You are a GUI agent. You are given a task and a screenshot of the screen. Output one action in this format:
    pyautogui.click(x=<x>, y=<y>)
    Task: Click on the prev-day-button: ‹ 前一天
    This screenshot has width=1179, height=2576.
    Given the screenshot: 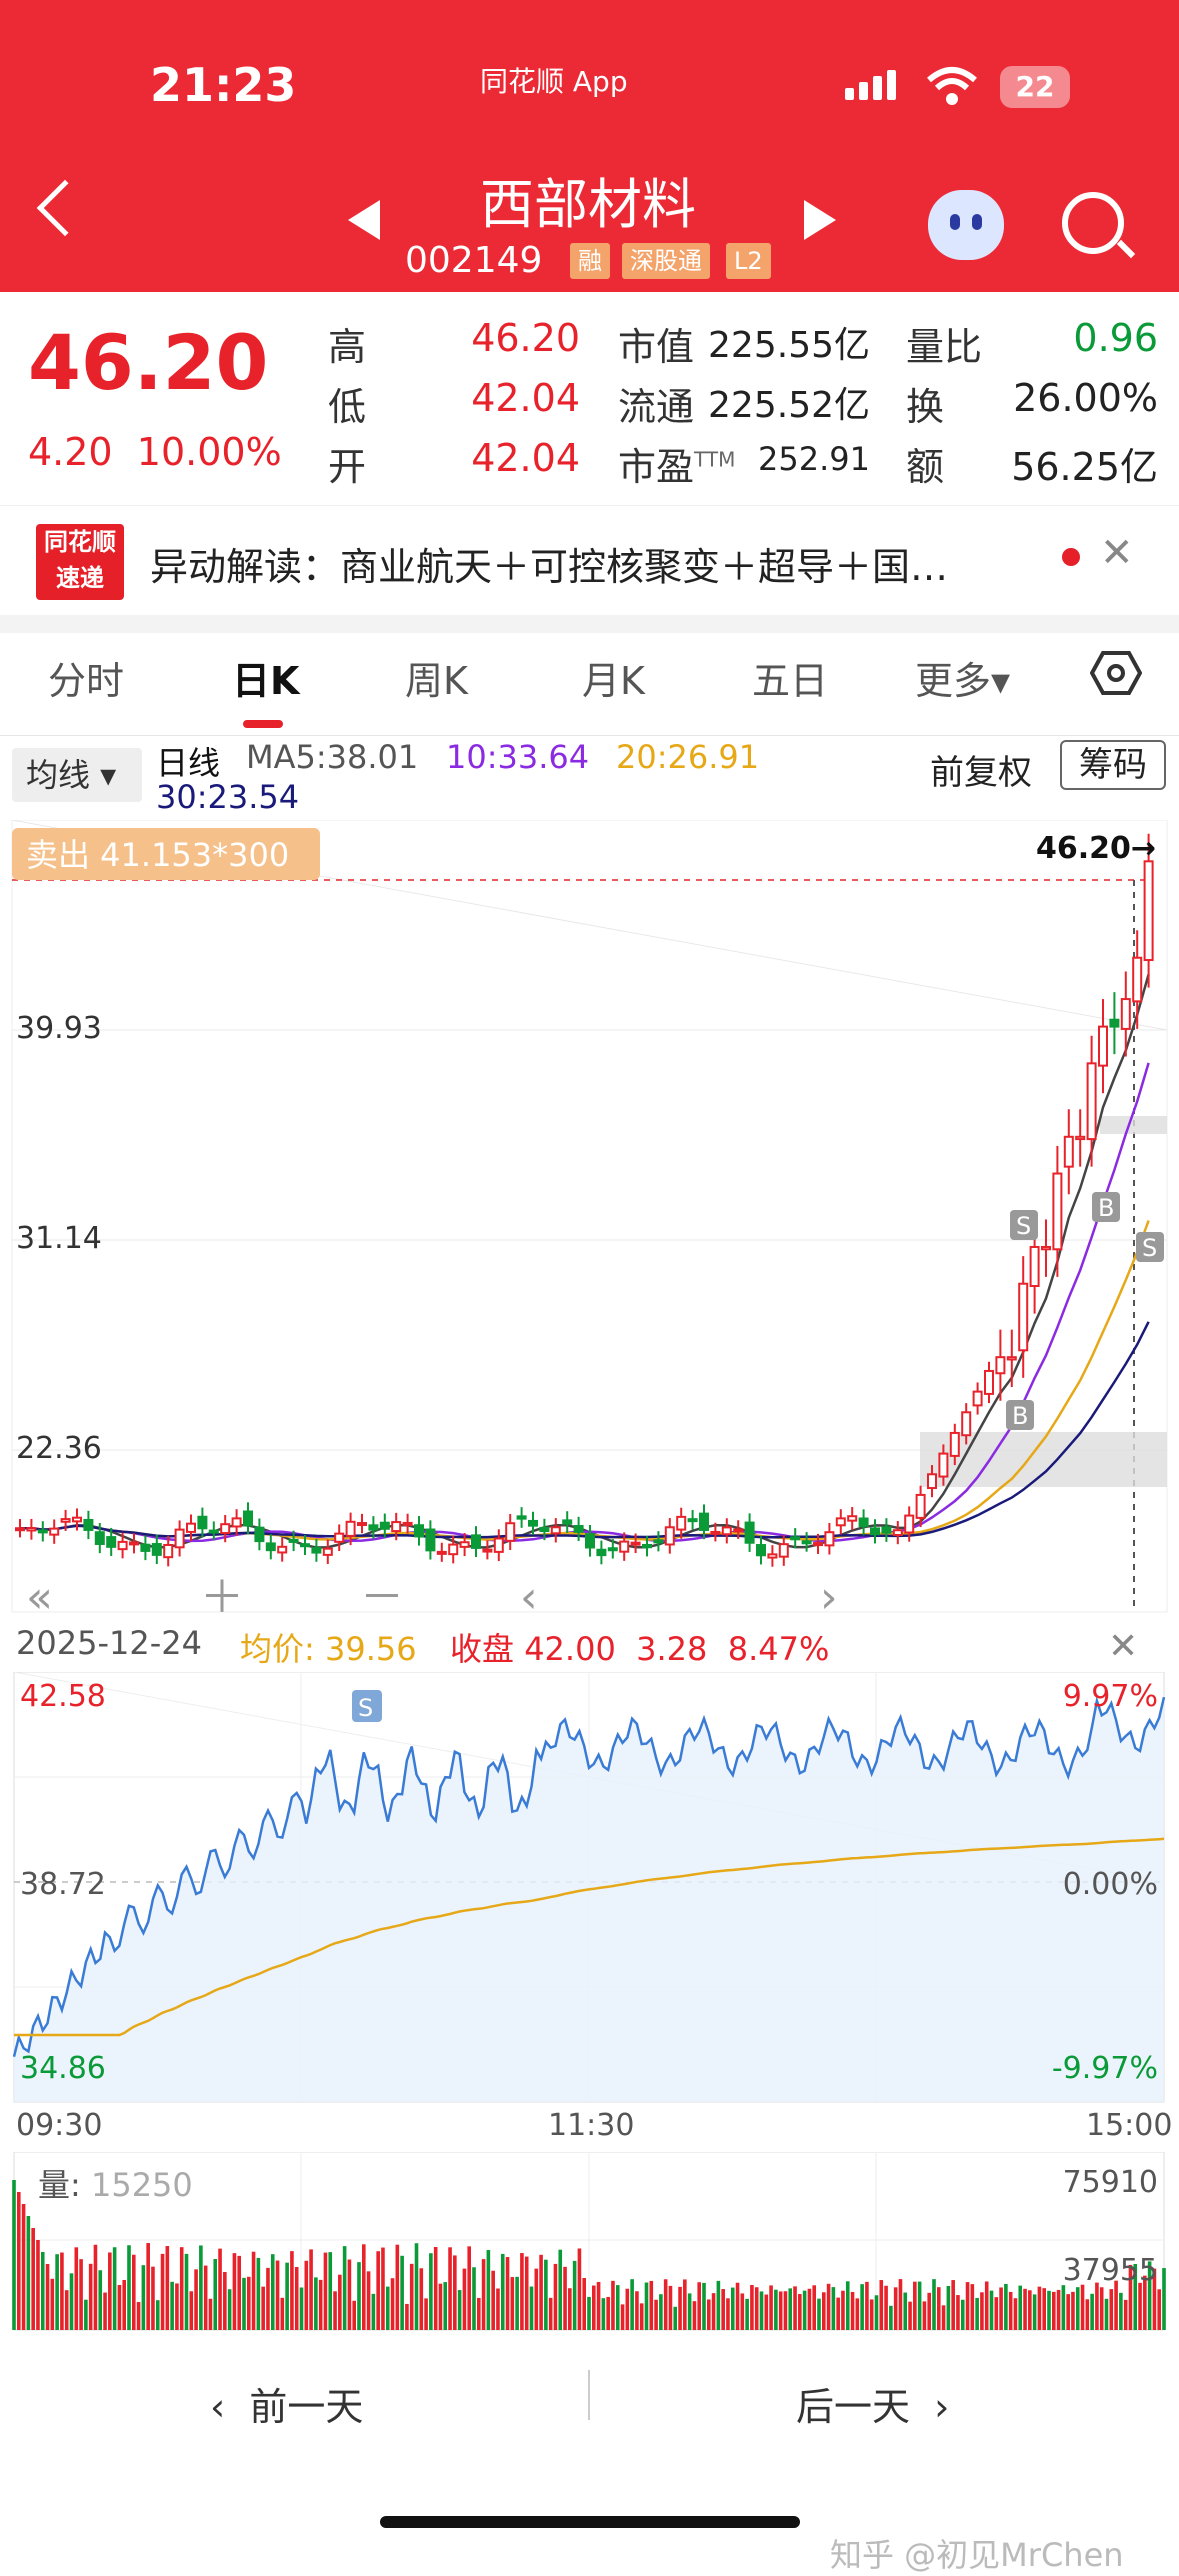 What is the action you would take?
    pyautogui.click(x=287, y=2407)
    